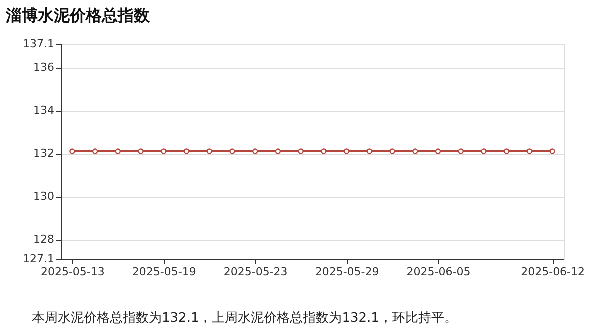 This screenshot has width=609, height=333. Describe the element at coordinates (164, 272) in the screenshot. I see `x-tick-label: 2025-05-19` at that location.